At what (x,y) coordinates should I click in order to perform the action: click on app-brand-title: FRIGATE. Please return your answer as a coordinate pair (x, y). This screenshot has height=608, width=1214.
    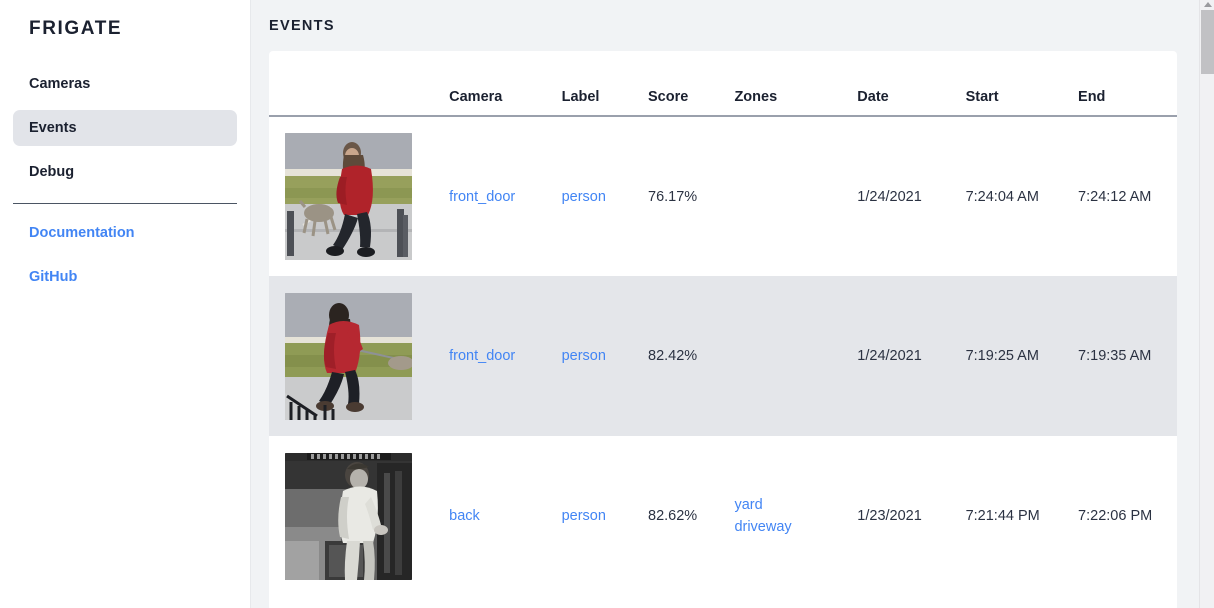
    Looking at the image, I should click on (76, 28).